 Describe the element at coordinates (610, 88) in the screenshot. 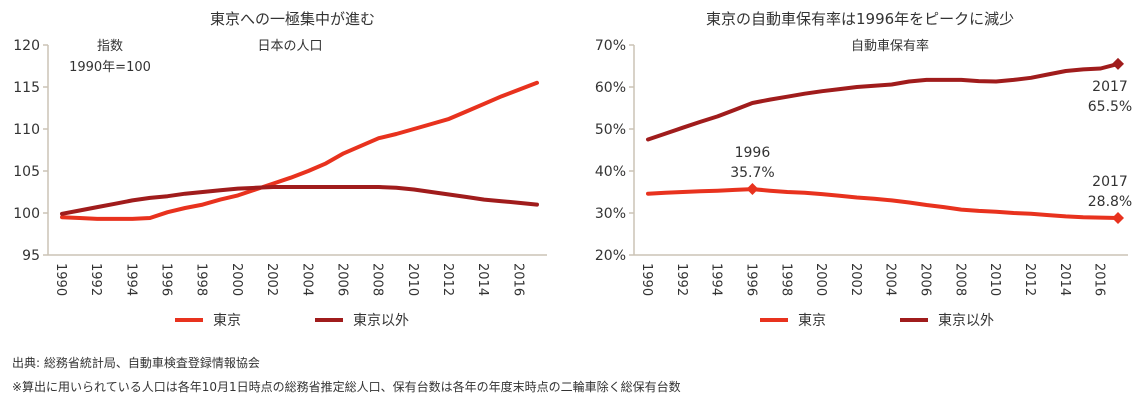

I see `y-tick-label: 60%` at that location.